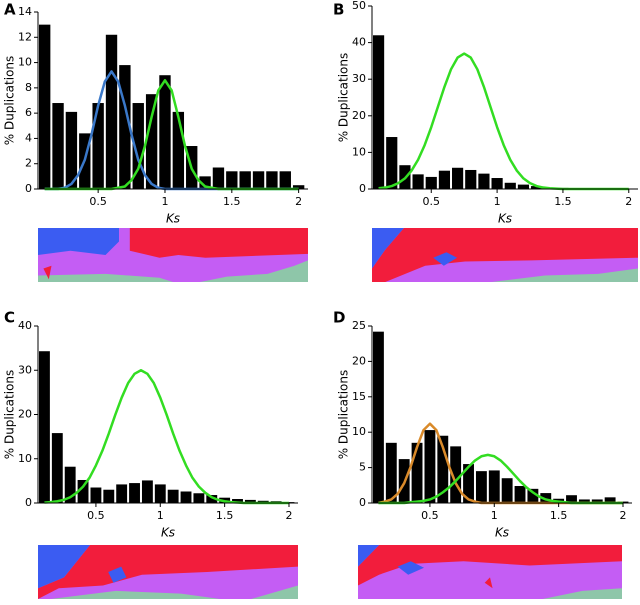 Image resolution: width=640 pixels, height=605 pixels. I want to click on panel-label: D, so click(339, 318).